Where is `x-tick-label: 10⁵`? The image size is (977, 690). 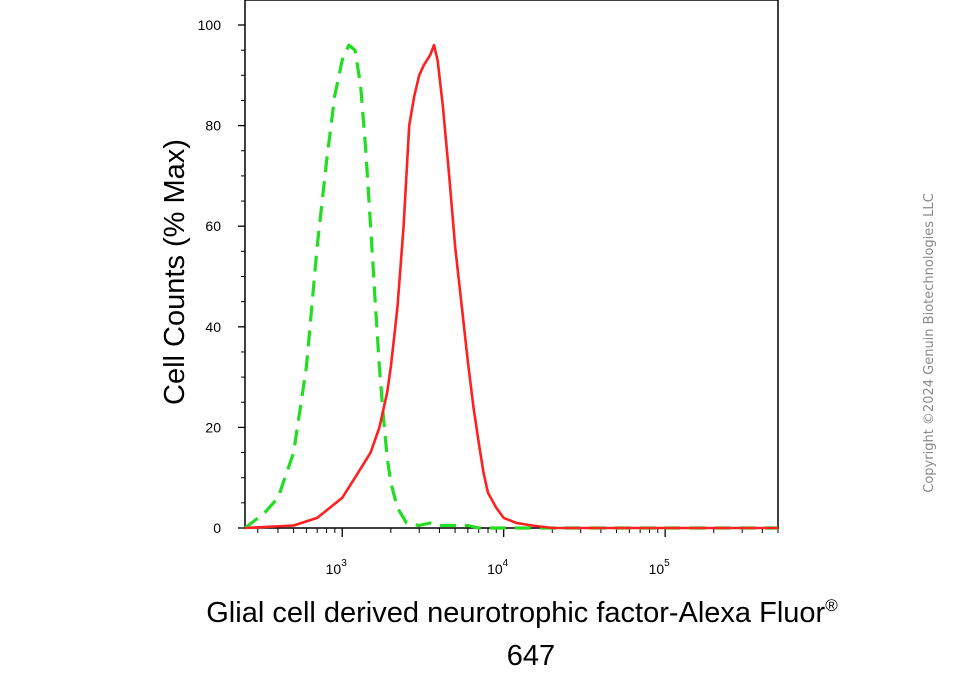
x-tick-label: 10⁵ is located at coordinates (660, 567).